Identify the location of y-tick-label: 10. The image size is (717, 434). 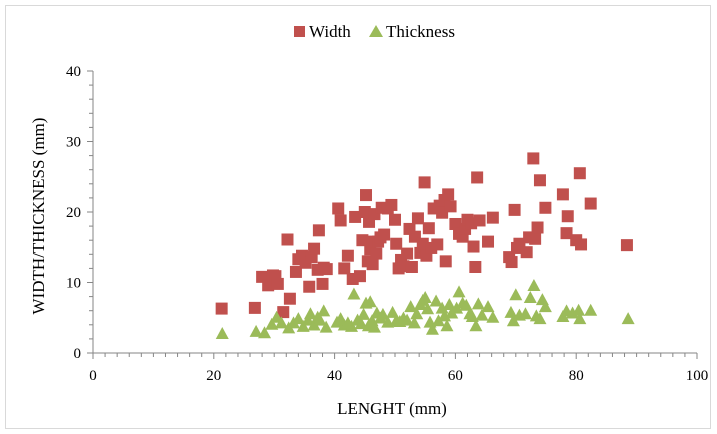
(73, 284).